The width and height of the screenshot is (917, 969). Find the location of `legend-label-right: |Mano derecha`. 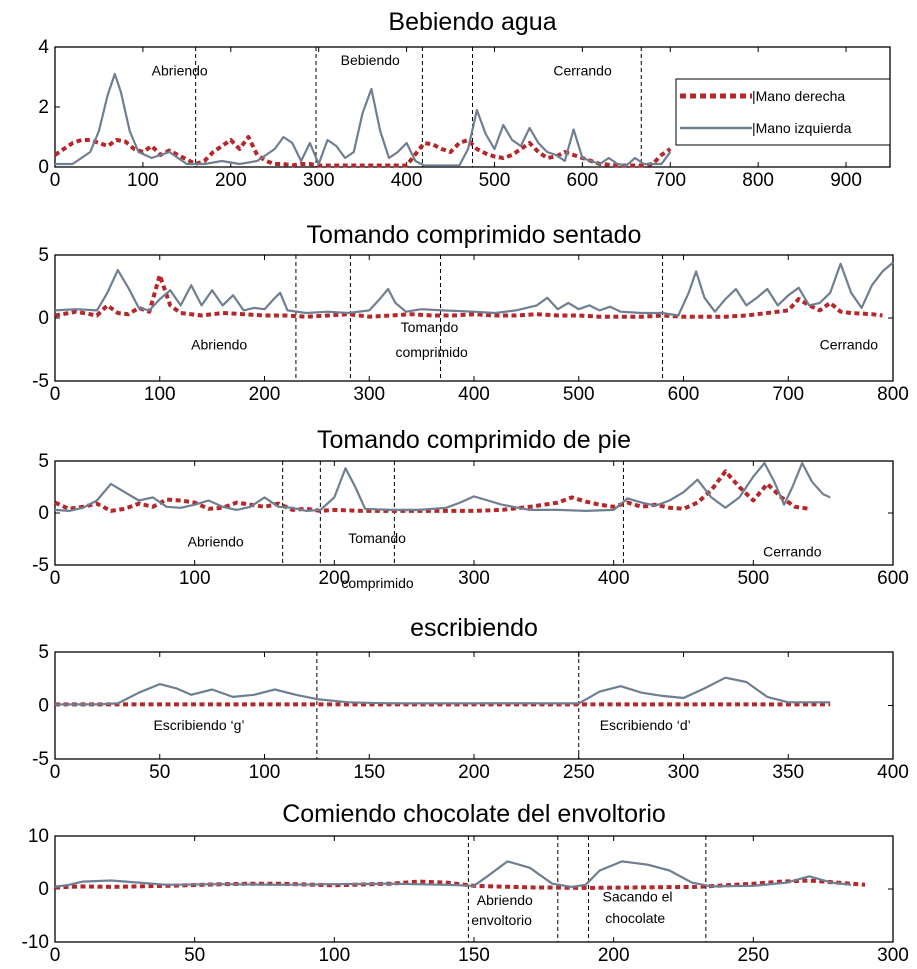

legend-label-right: |Mano derecha is located at coordinates (798, 96).